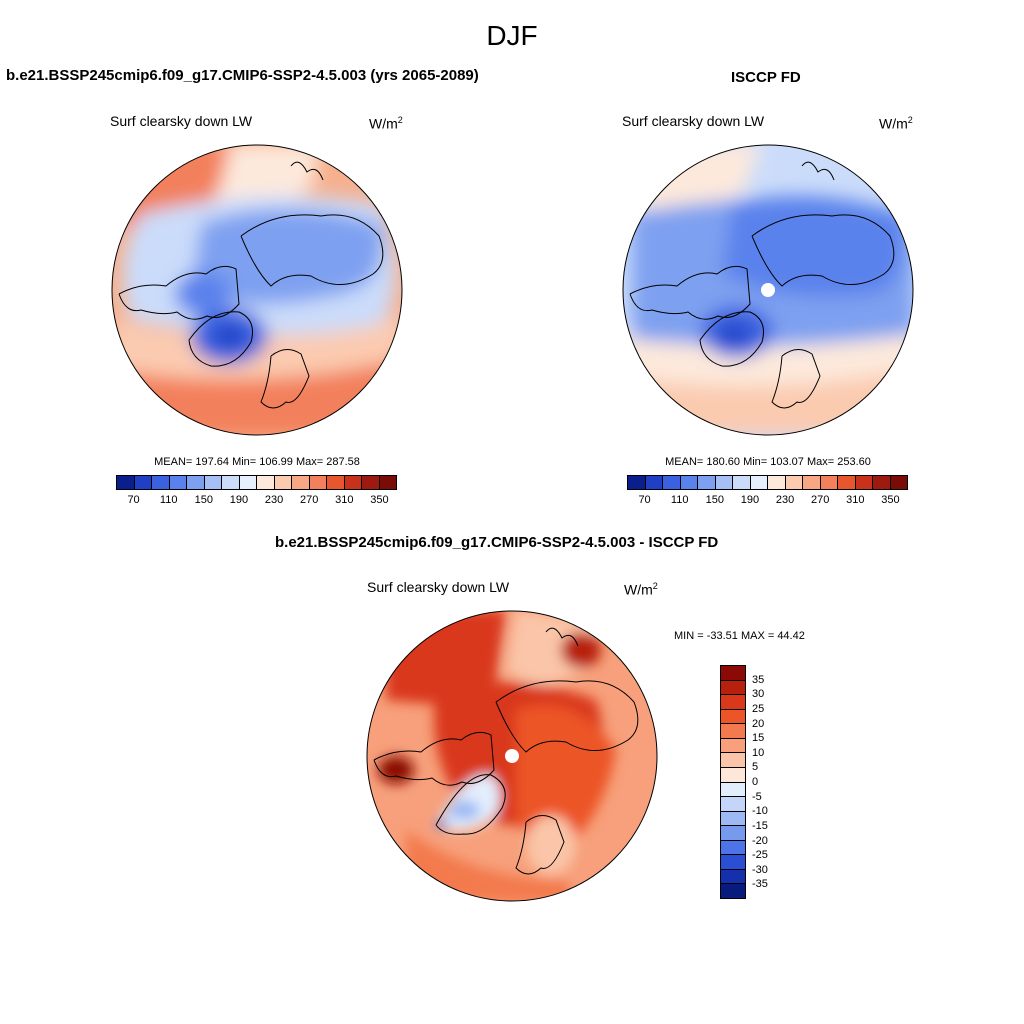 The width and height of the screenshot is (1024, 1024). What do you see at coordinates (581, 650) in the screenshot?
I see `region-pacific-hotspot` at bounding box center [581, 650].